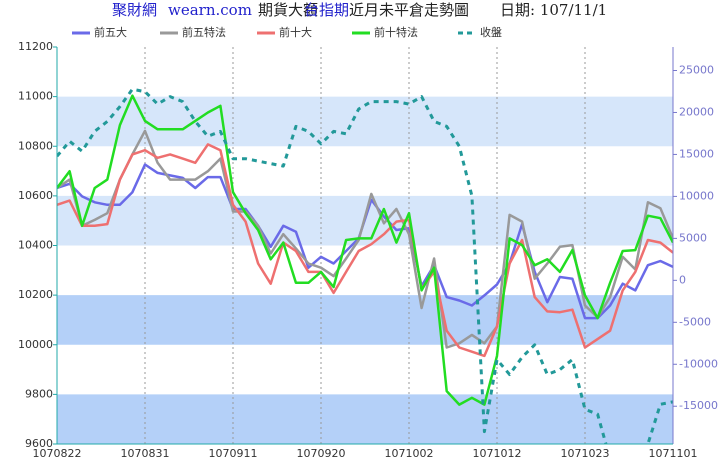  I want to click on y2-tick-label: -5000, so click(695, 321).